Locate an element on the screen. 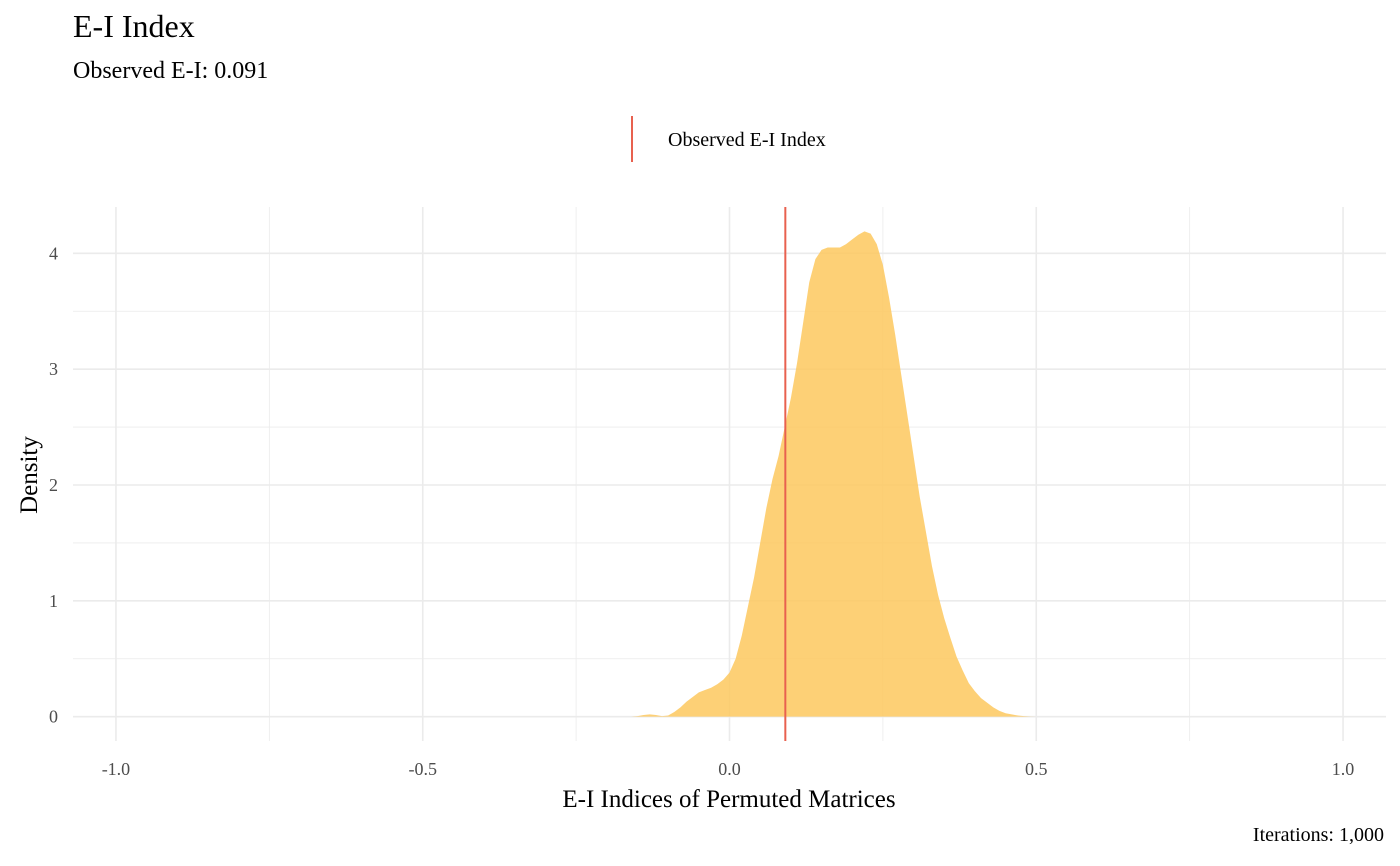  x-tick-label: -0.5 is located at coordinates (422, 769).